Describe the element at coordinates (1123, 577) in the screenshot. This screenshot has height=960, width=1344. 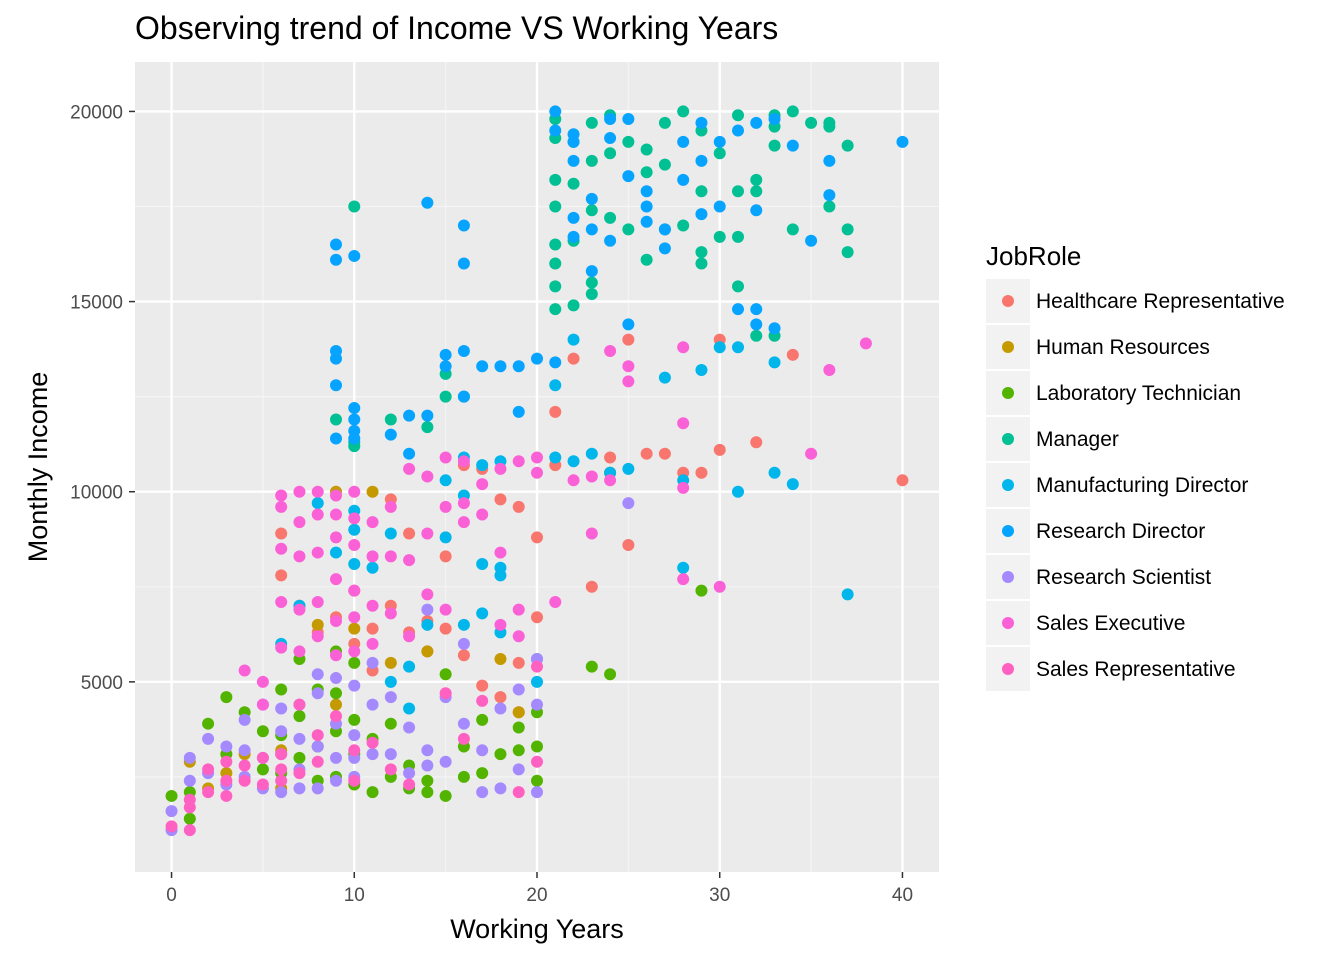
I see `legend-label: Research Scientist` at that location.